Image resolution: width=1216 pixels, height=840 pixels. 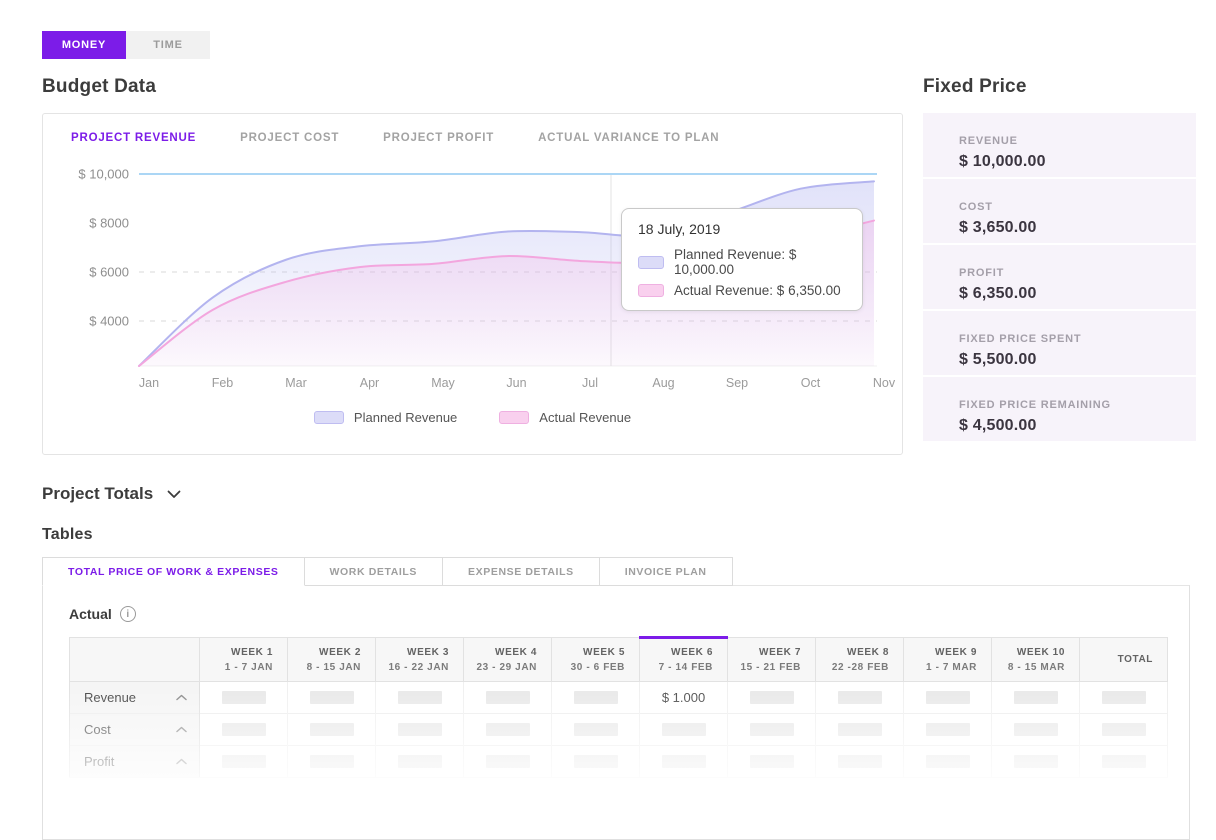 I want to click on money-tab: MONEY, so click(x=84, y=45).